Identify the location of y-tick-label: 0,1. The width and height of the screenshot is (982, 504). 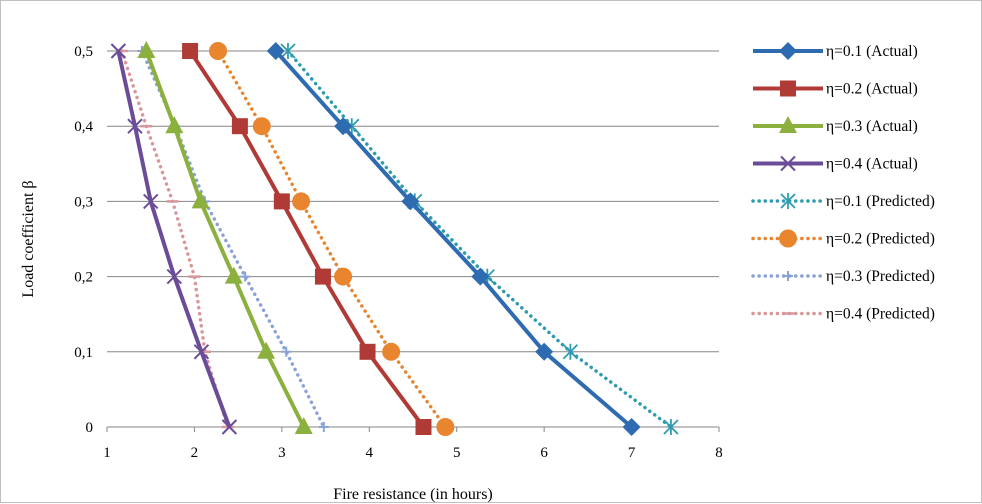
(83, 353).